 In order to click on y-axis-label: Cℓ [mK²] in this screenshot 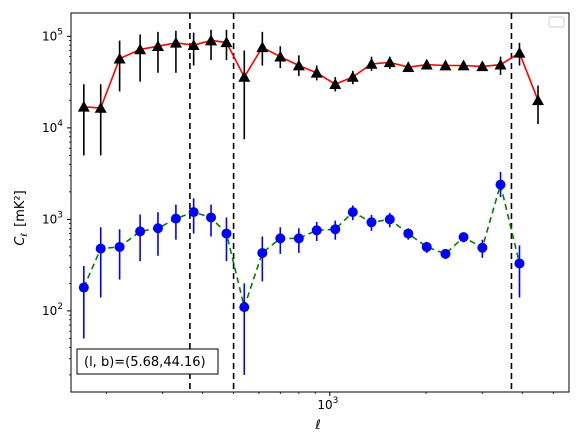, I will do `click(21, 217)`.